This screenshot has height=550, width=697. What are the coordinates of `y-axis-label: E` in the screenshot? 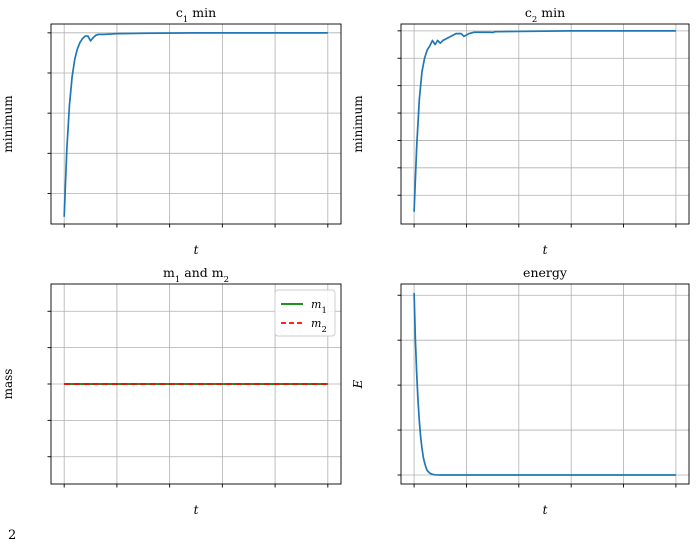 It's located at (358, 384).